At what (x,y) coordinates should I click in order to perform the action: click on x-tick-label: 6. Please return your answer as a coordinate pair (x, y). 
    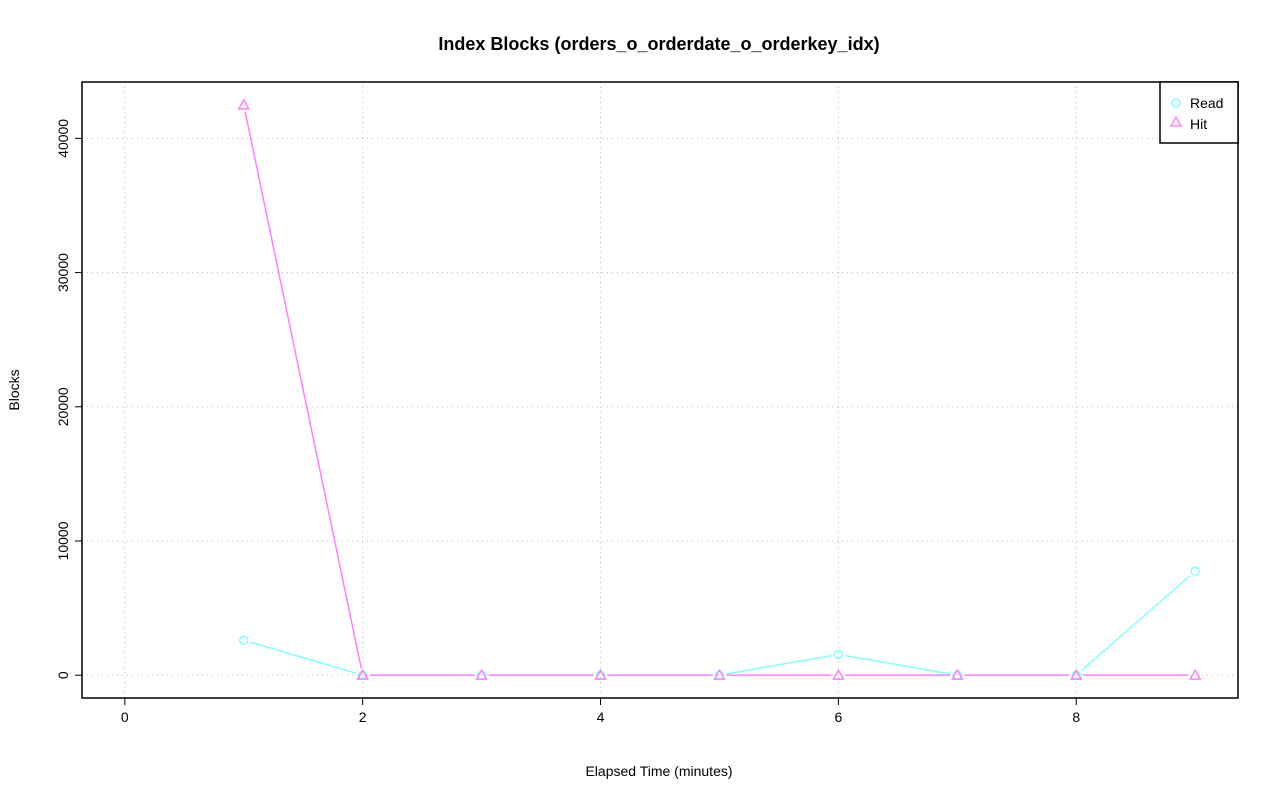
    Looking at the image, I should click on (838, 717).